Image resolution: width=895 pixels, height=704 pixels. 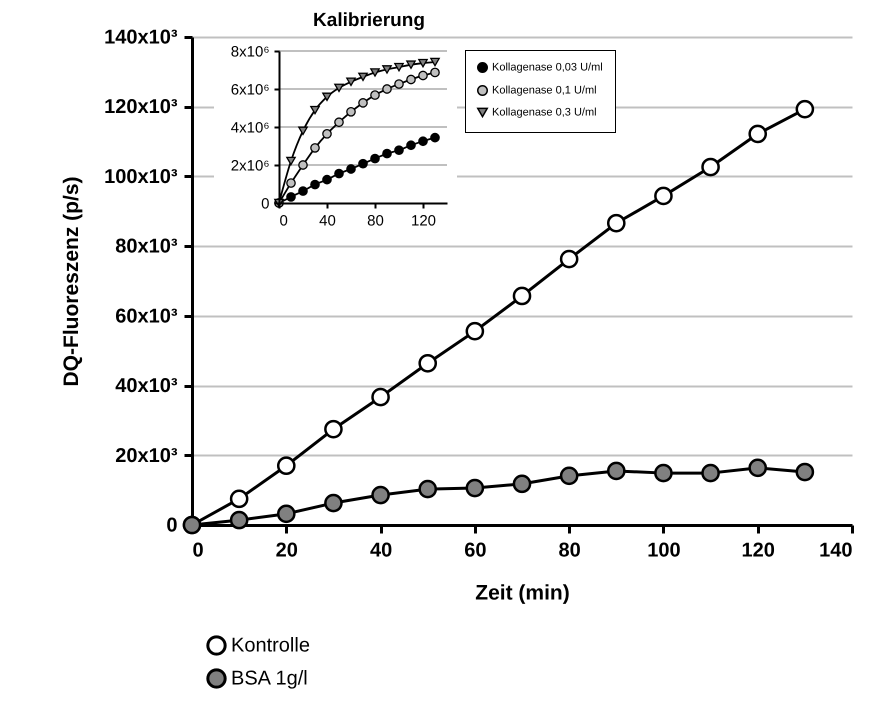 What do you see at coordinates (664, 551) in the screenshot?
I see `x-tick-label: 100` at bounding box center [664, 551].